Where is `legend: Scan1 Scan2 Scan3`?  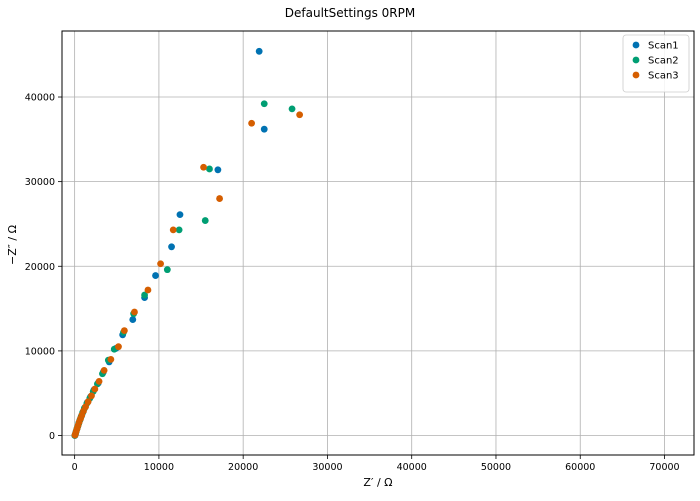 legend: Scan1 Scan2 Scan3 is located at coordinates (656, 63).